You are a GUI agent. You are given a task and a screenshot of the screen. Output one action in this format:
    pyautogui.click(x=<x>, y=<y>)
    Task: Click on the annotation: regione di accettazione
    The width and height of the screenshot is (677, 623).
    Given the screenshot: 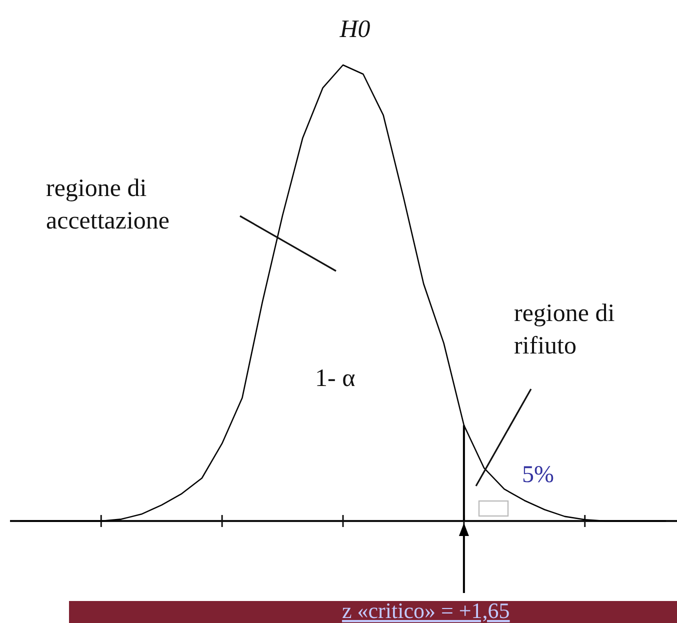 What is the action you would take?
    pyautogui.click(x=108, y=204)
    